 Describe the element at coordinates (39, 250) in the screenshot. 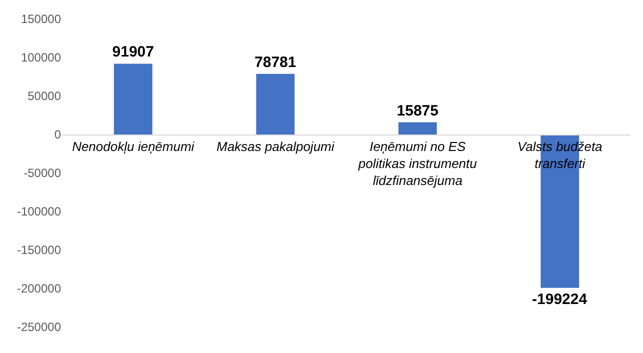

I see `y-tick-label: -150000` at that location.